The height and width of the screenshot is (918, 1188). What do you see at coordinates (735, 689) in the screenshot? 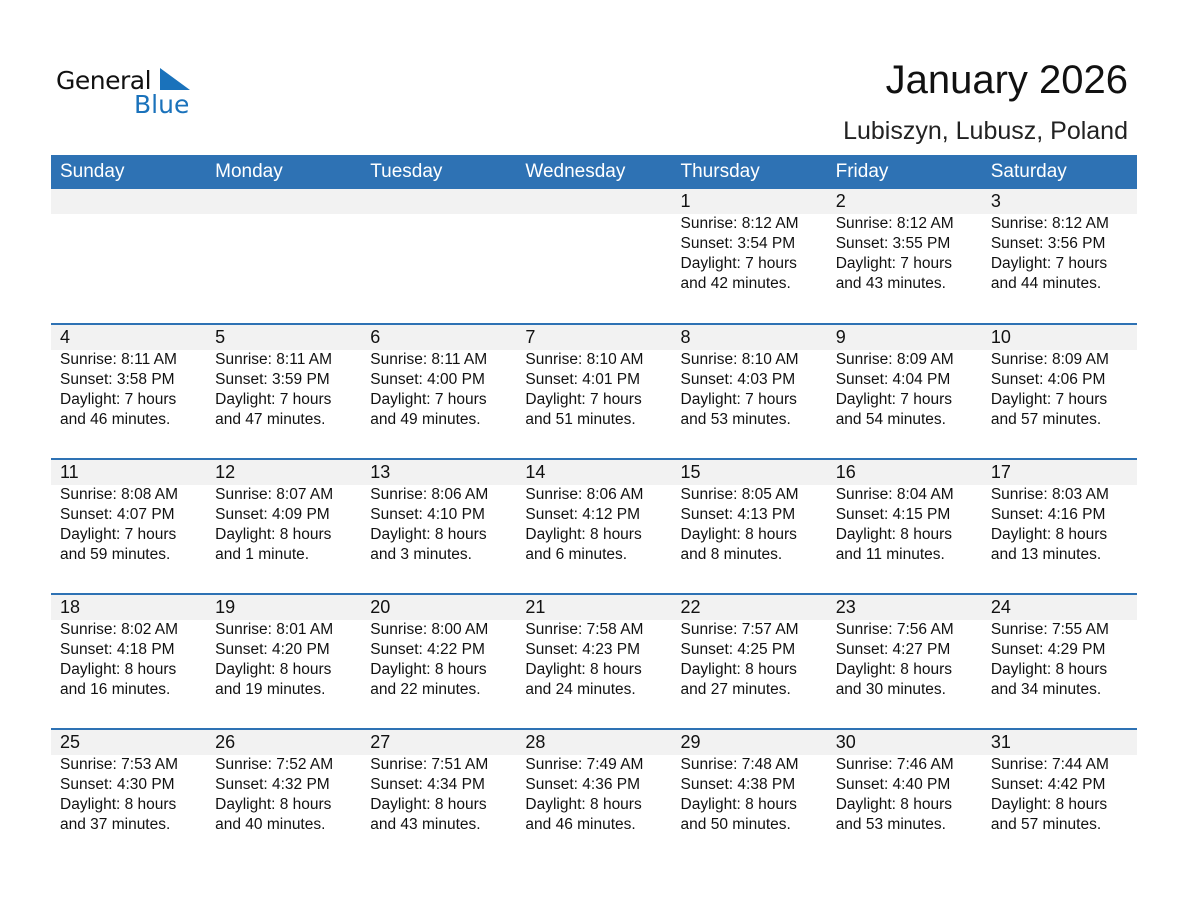
I see `daylight-minutes-text: and 27 minutes.` at bounding box center [735, 689].